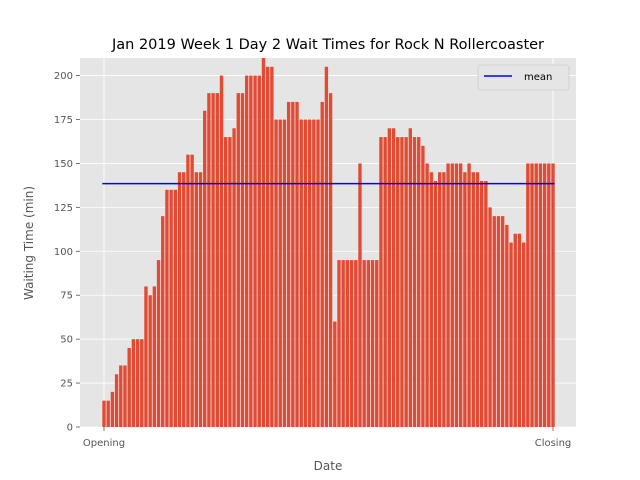 This screenshot has height=480, width=640. Describe the element at coordinates (66, 384) in the screenshot. I see `y-tick-label: 25` at that location.